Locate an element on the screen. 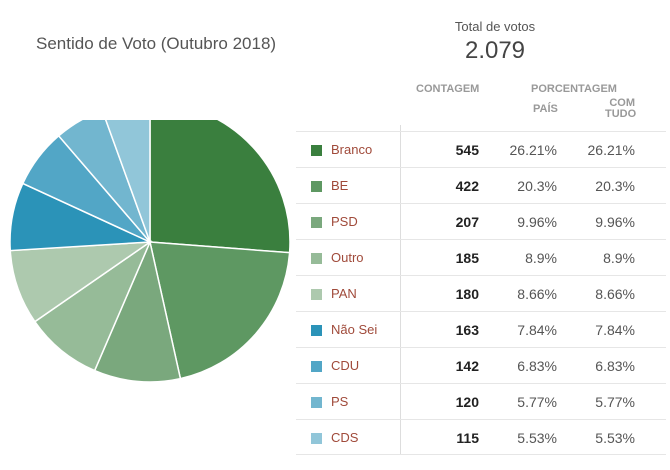 This screenshot has width=670, height=470. legend-label: CDU is located at coordinates (345, 365).